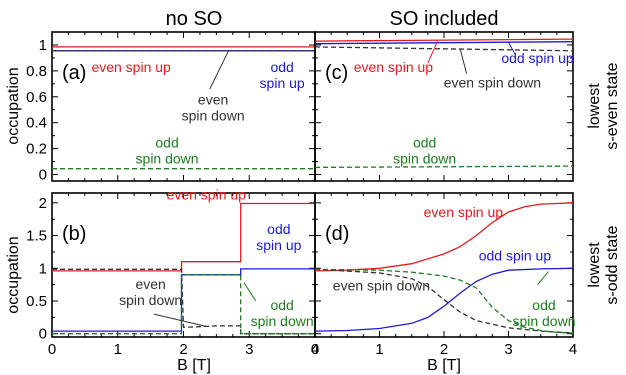 The height and width of the screenshot is (375, 626). Describe the element at coordinates (336, 73) in the screenshot. I see `panel-label: (c)` at that location.